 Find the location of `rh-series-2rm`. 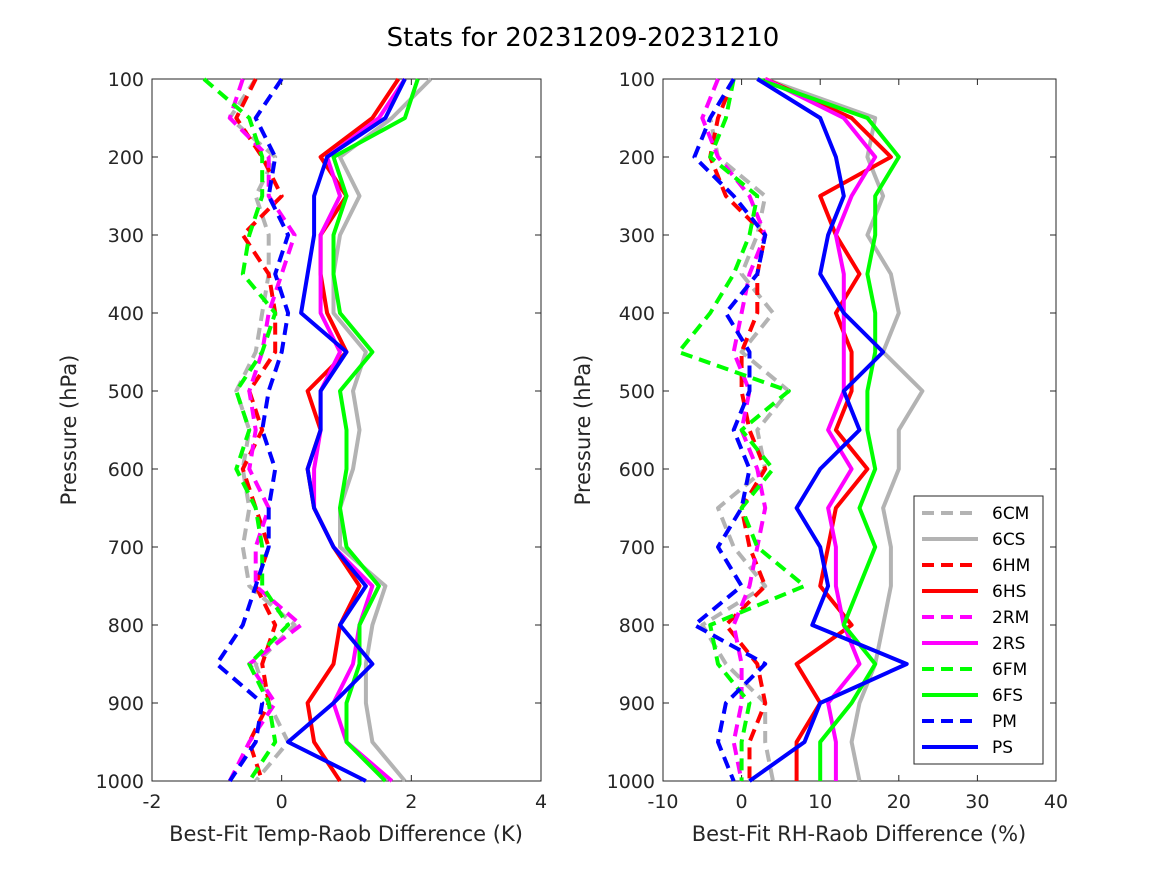

rh-series-2rm is located at coordinates (734, 430).